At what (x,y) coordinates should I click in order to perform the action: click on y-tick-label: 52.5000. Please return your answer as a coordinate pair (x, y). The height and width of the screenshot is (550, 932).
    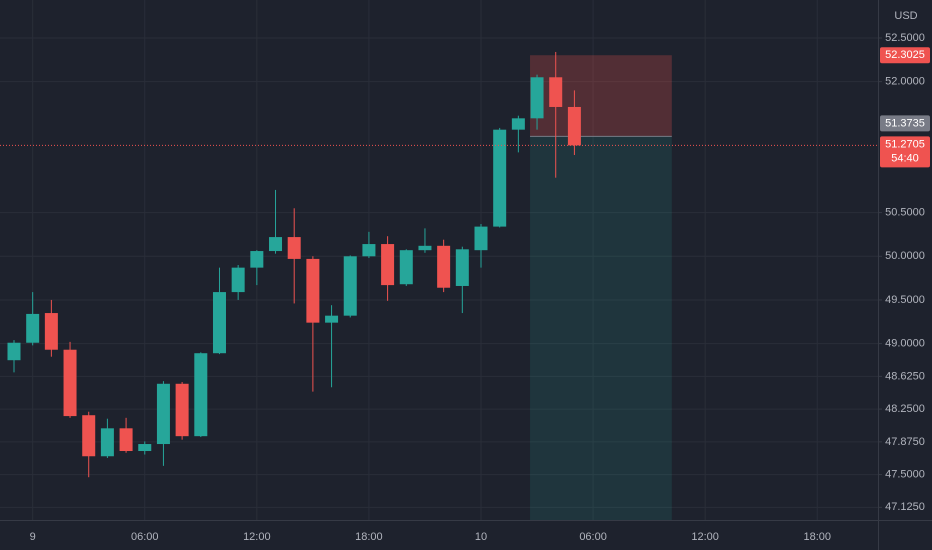
    Looking at the image, I should click on (905, 38).